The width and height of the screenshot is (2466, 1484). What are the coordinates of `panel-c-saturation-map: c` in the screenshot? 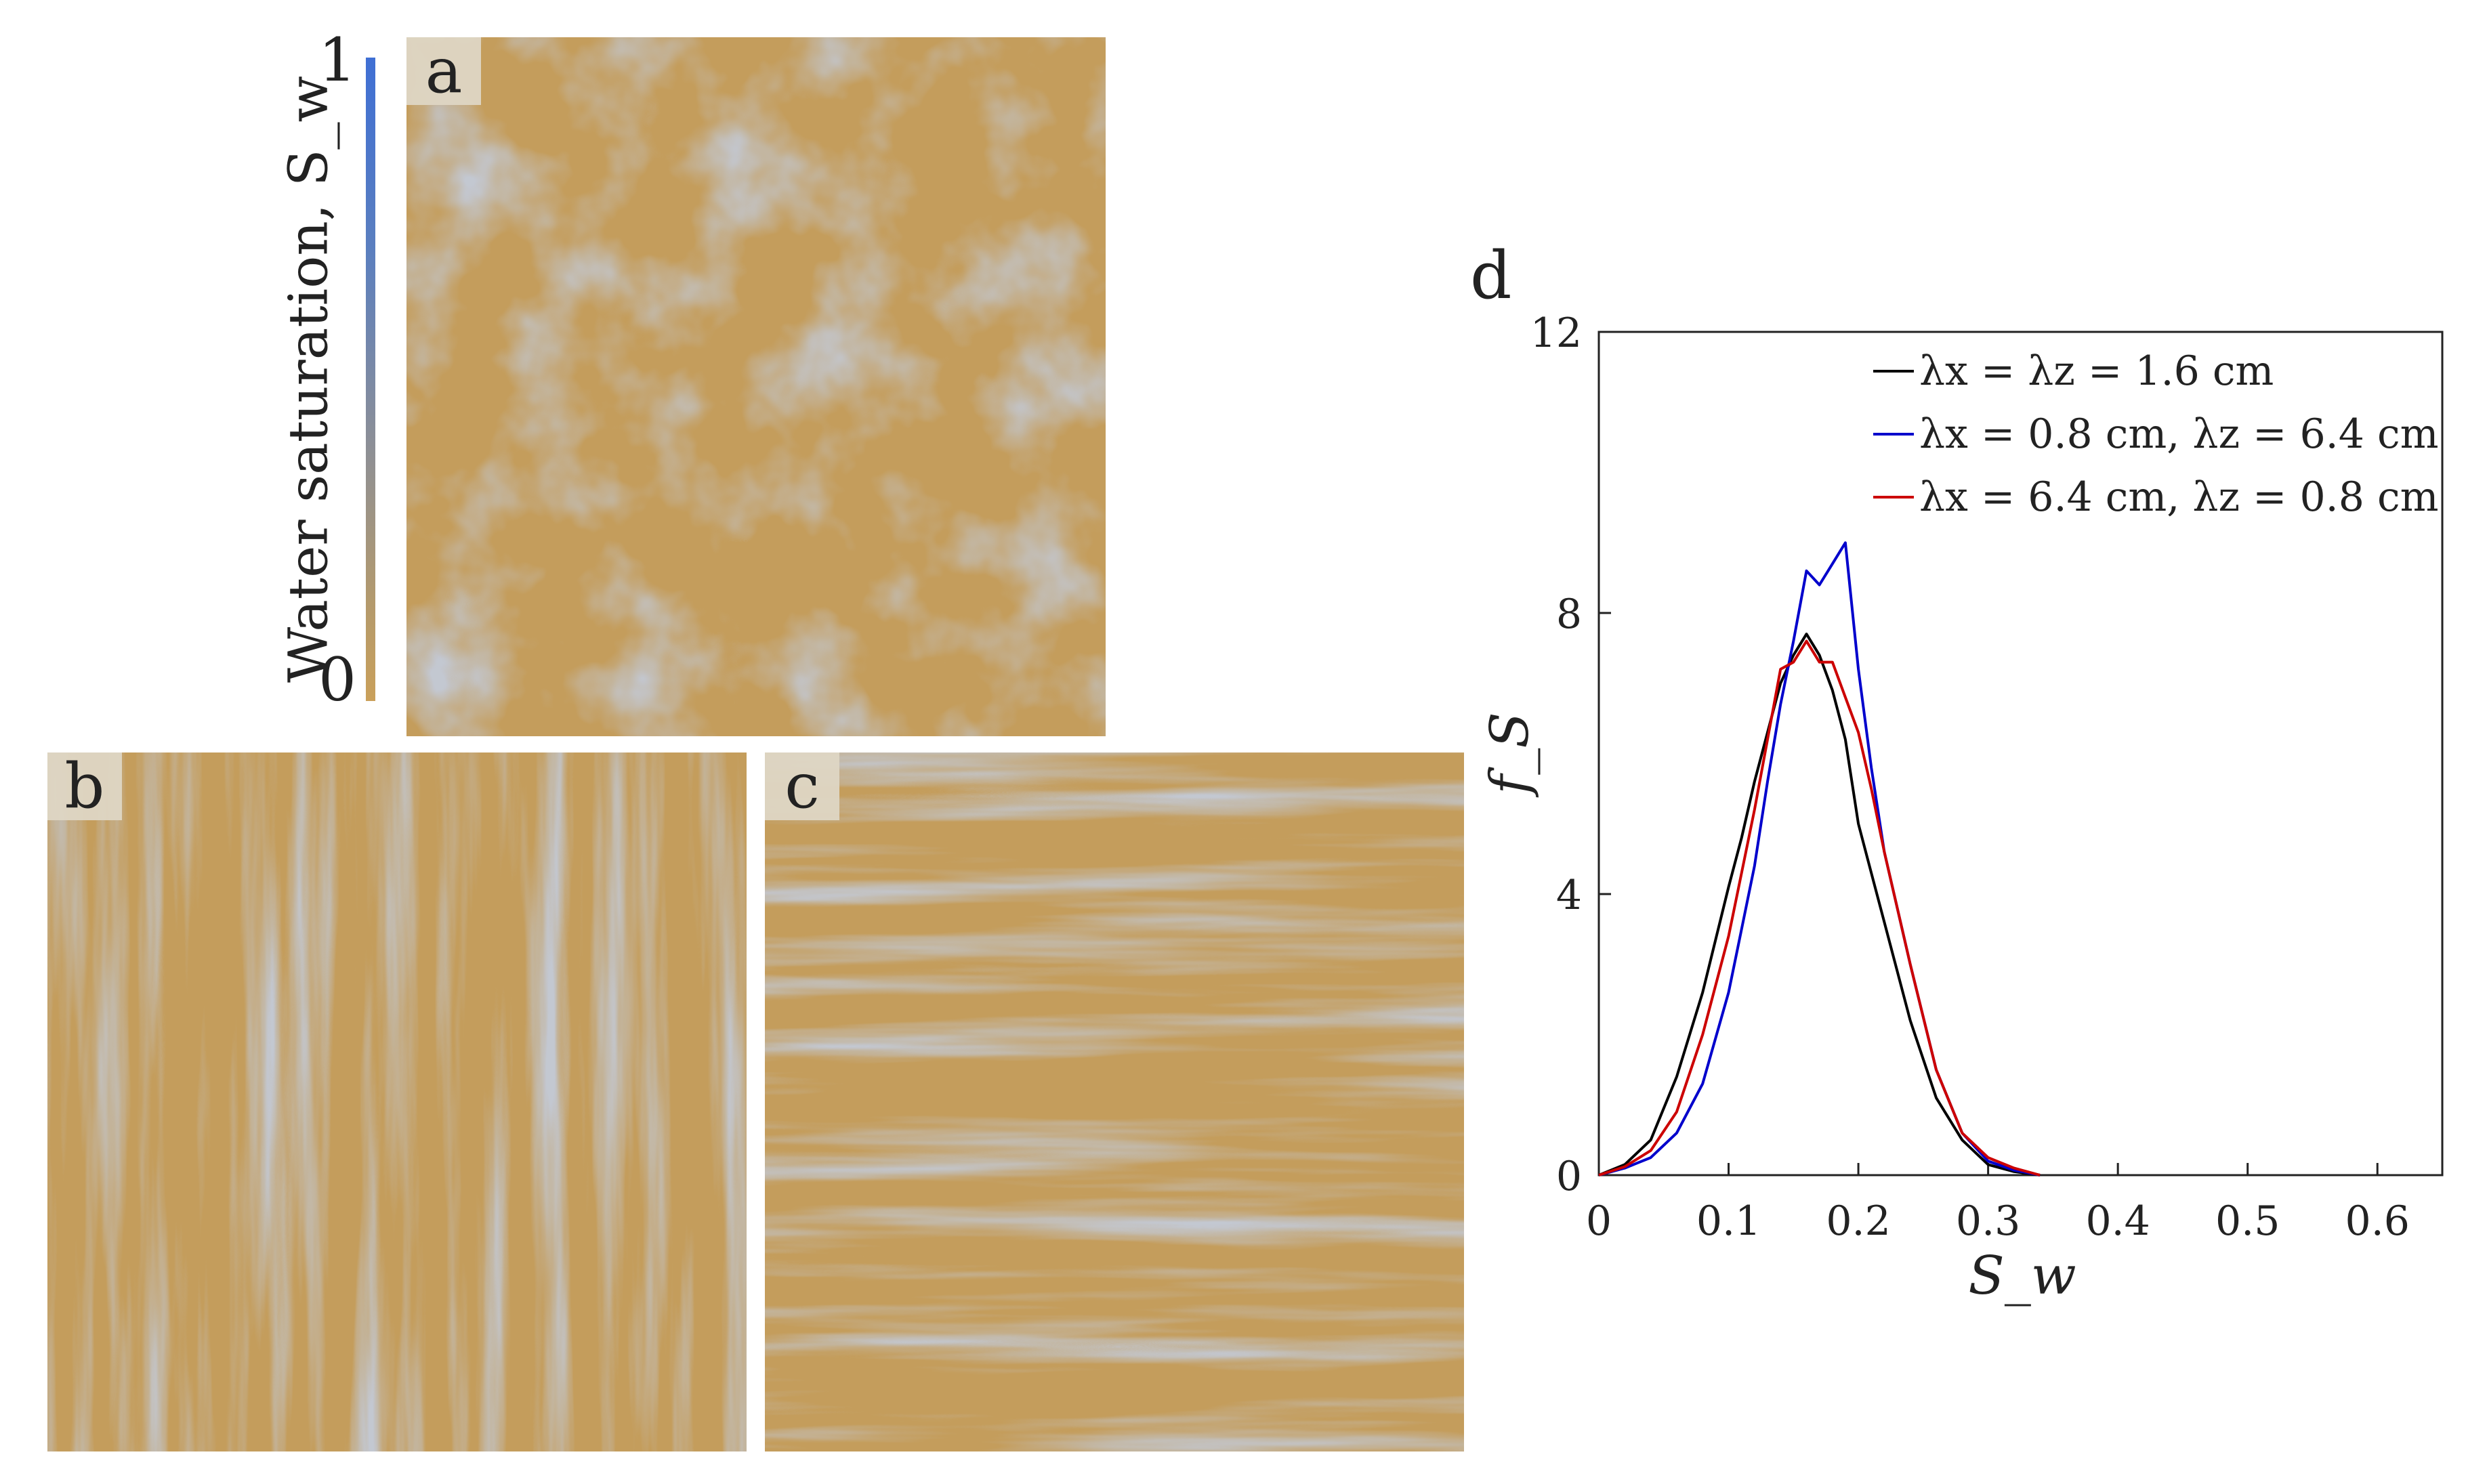 It's located at (1114, 1101).